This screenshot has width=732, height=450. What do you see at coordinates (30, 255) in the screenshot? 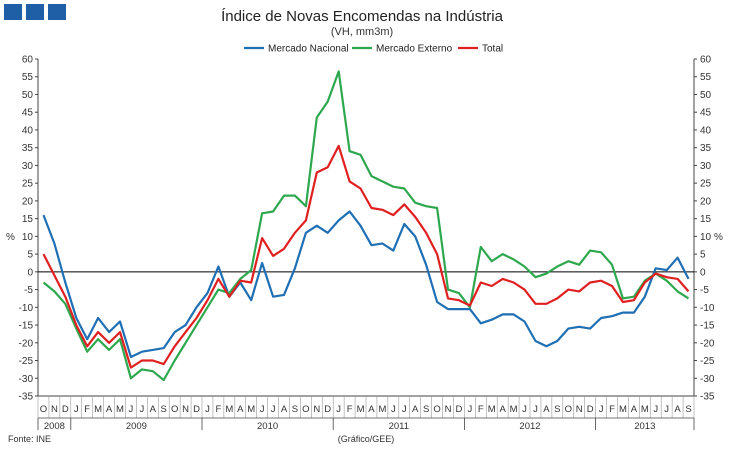
I see `y-tick-label-left: 5` at bounding box center [30, 255].